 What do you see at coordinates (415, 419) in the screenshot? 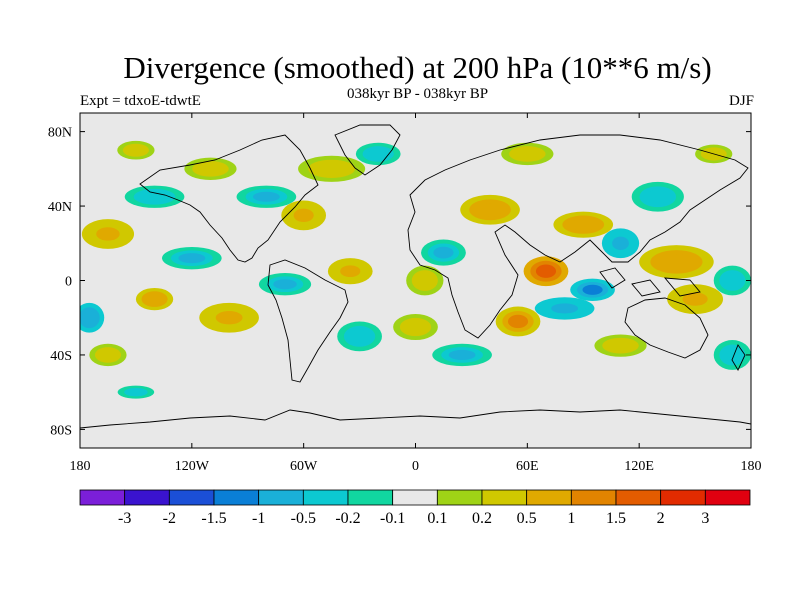
I see `coastline-antarctica` at bounding box center [415, 419].